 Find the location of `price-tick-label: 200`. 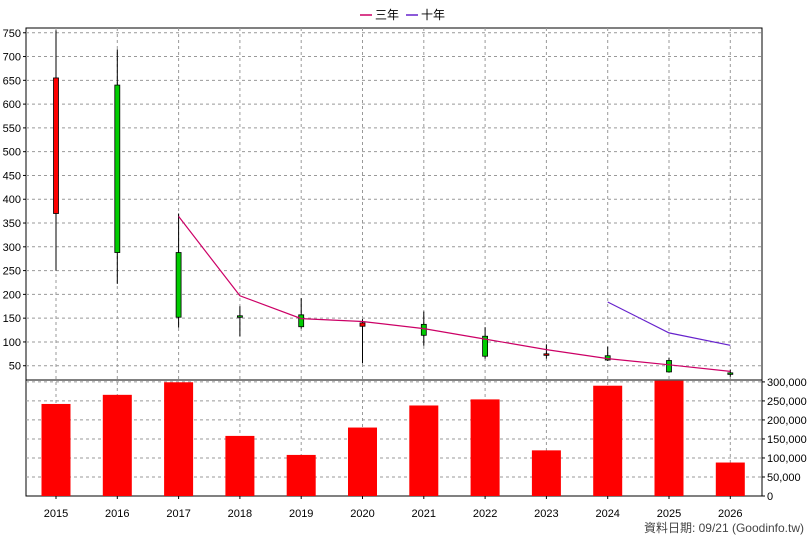

price-tick-label: 200 is located at coordinates (12, 295).